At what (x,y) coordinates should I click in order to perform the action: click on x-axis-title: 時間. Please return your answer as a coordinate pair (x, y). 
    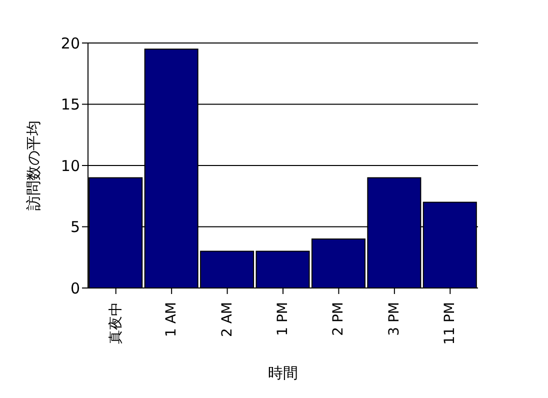
    Looking at the image, I should click on (283, 373).